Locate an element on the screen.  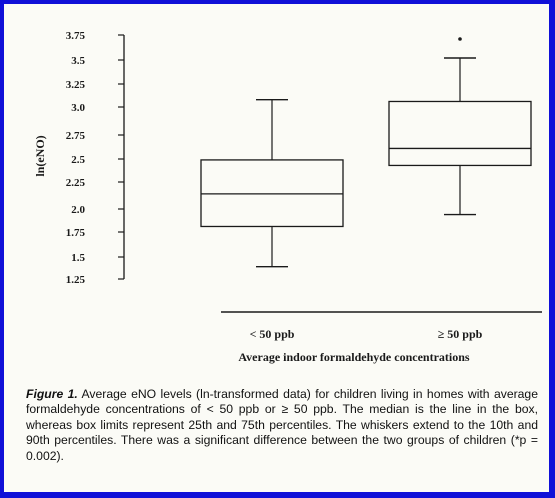
x-category-label: ≥ 50 ppb is located at coordinates (460, 334).